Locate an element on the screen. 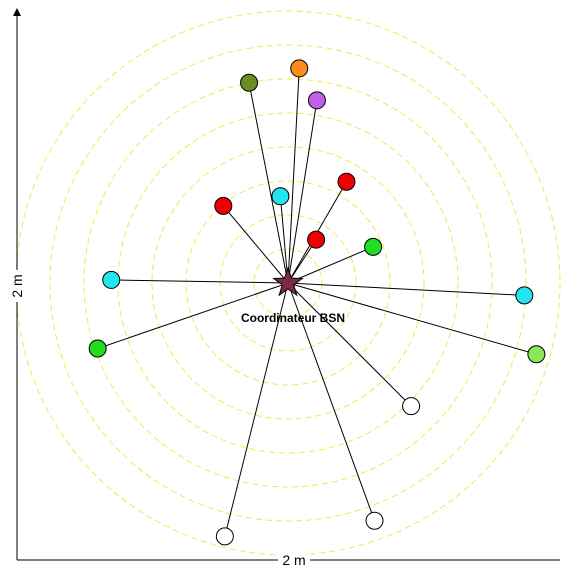 The image size is (563, 567). link-node-cyan-right is located at coordinates (406, 289).